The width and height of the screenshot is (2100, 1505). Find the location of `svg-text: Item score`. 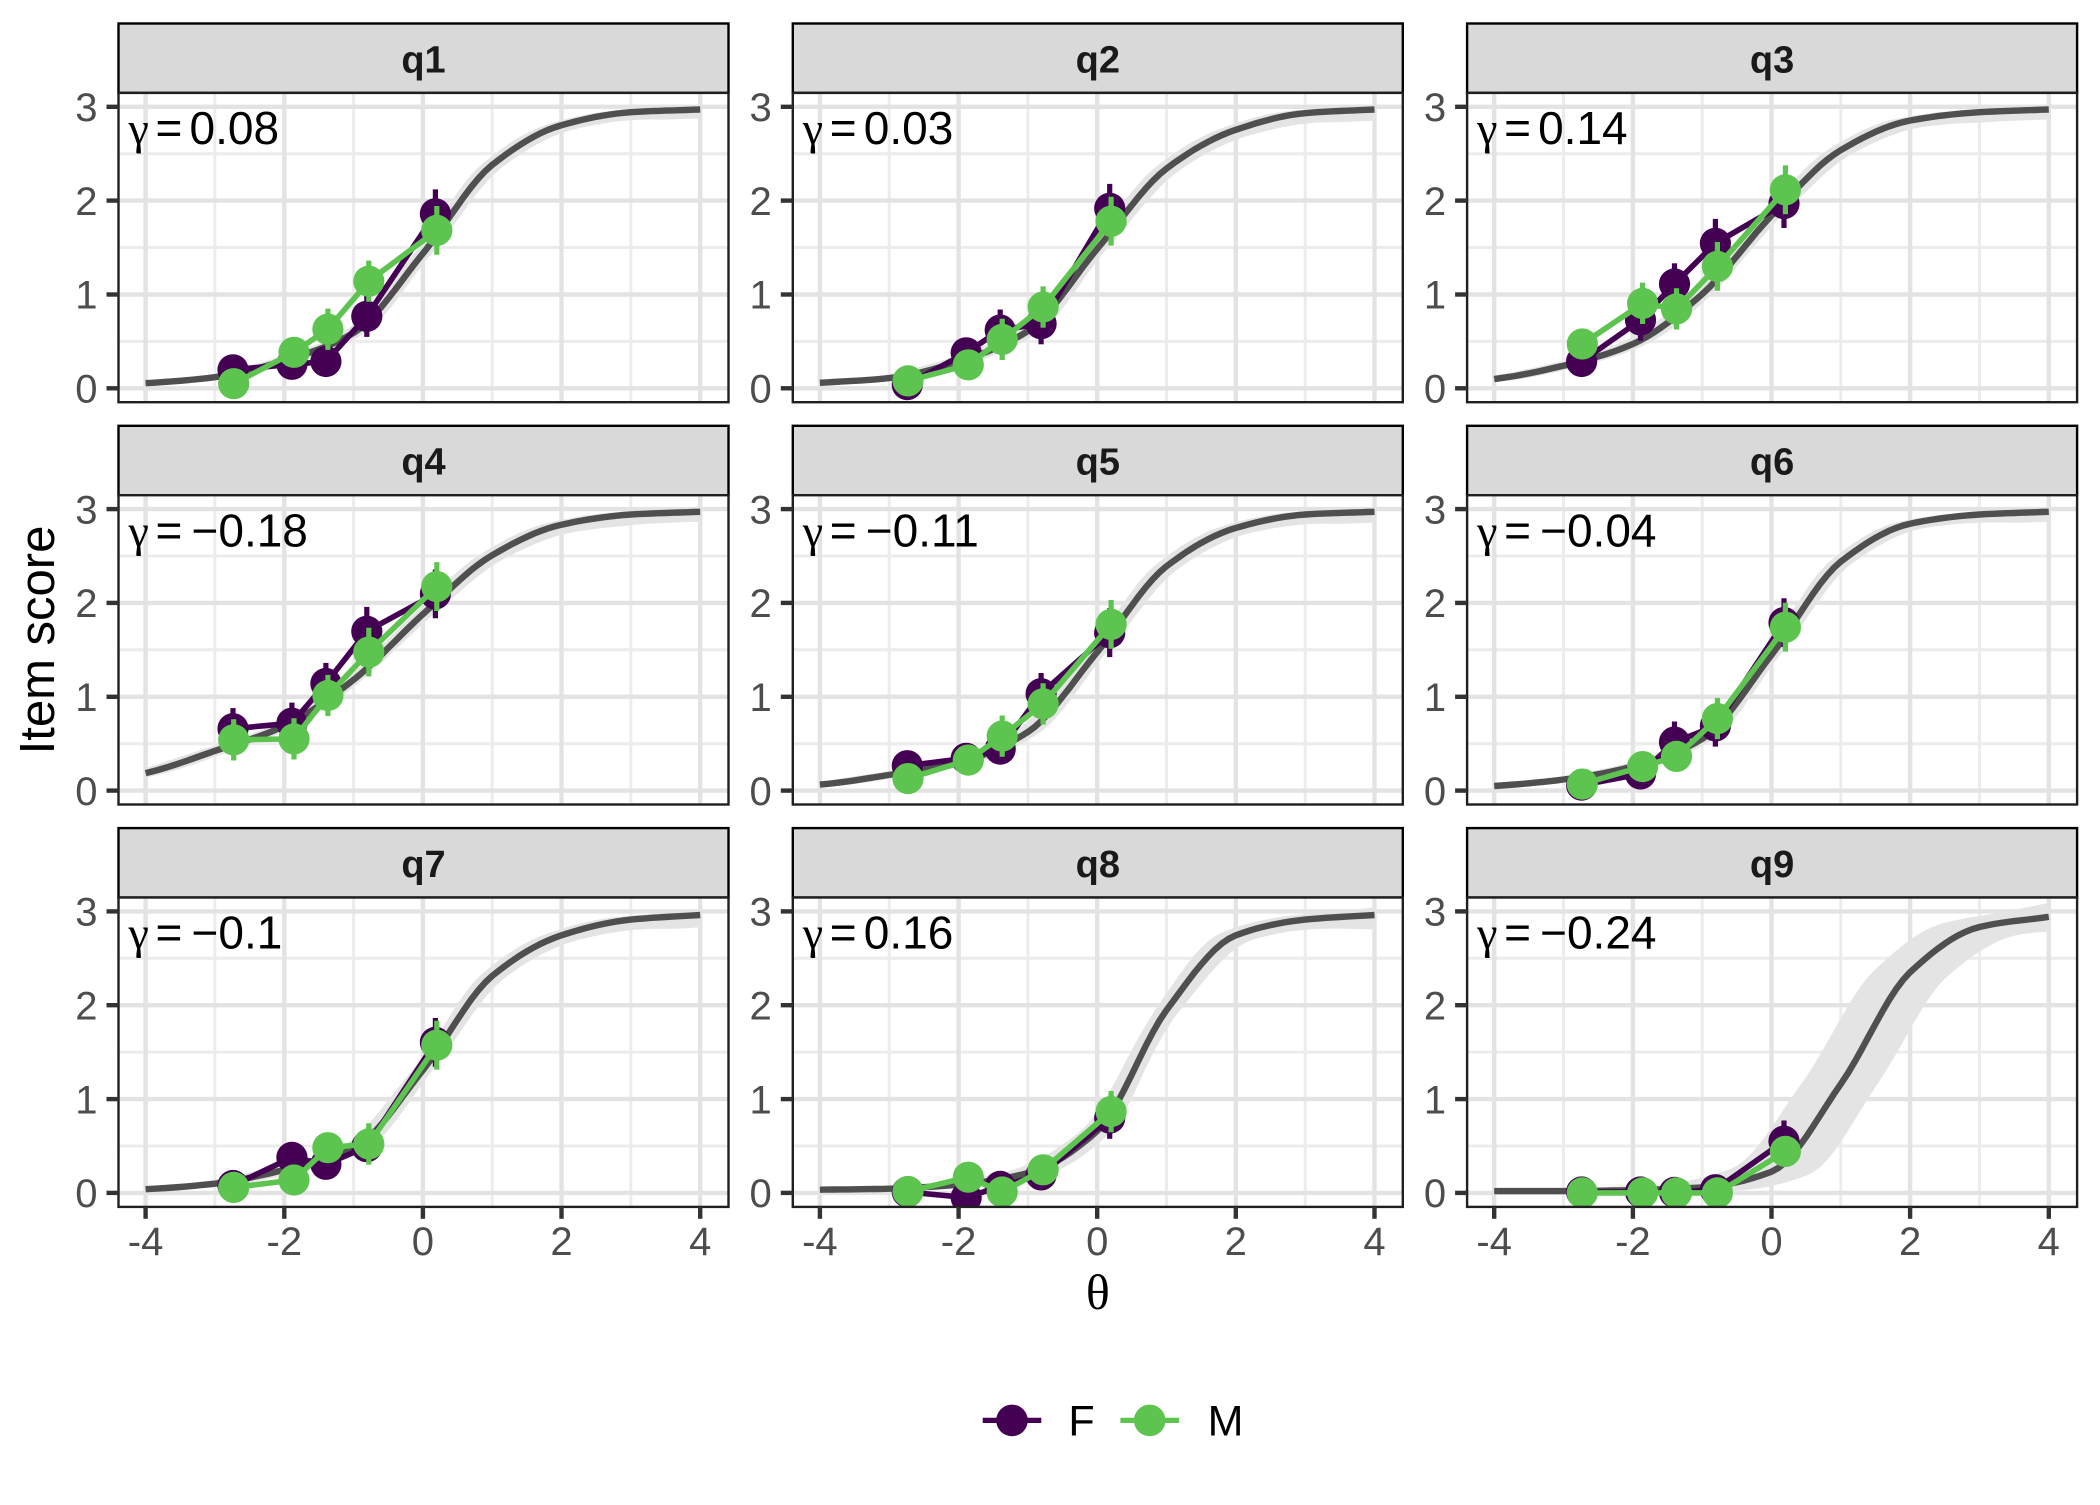

svg-text: Item score is located at coordinates (38, 640).